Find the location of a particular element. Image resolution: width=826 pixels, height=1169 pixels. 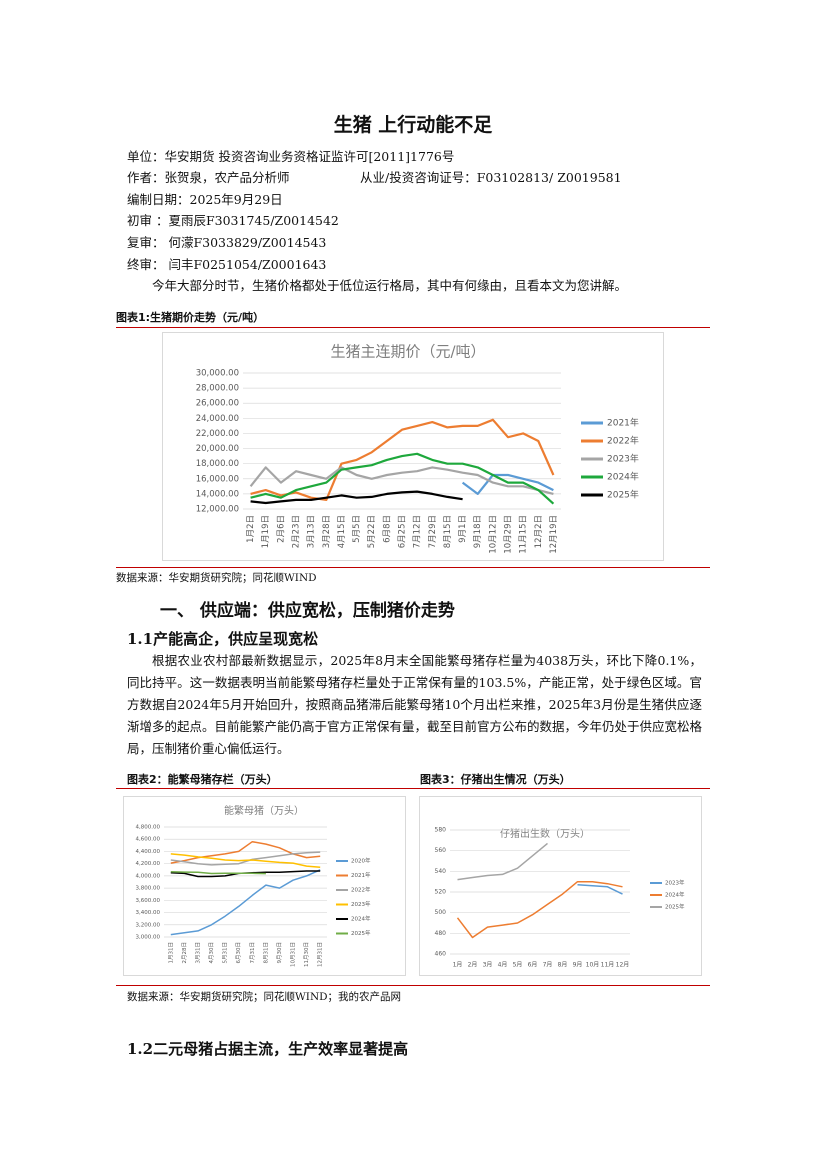

x-tick-label: 4月30日 is located at coordinates (211, 953).